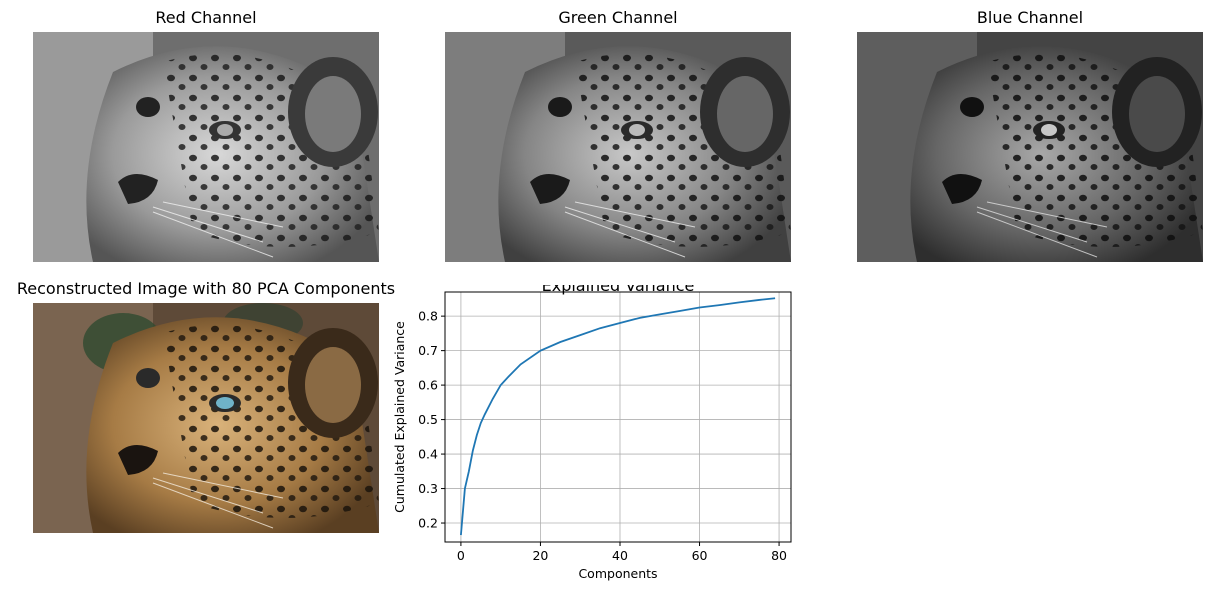 The image size is (1213, 595). What do you see at coordinates (428, 316) in the screenshot?
I see `y-tick-label: 0.8` at bounding box center [428, 316].